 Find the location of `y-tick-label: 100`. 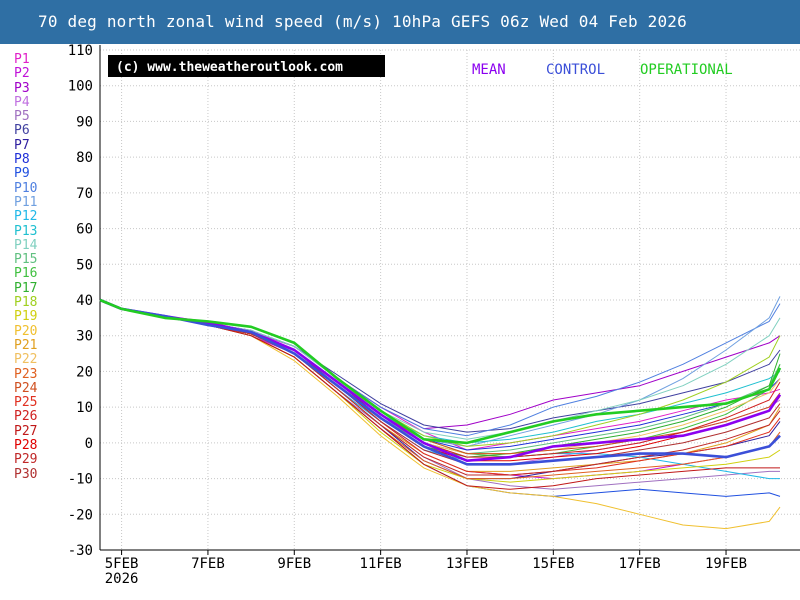

y-tick-label: 100 is located at coordinates (80, 87).